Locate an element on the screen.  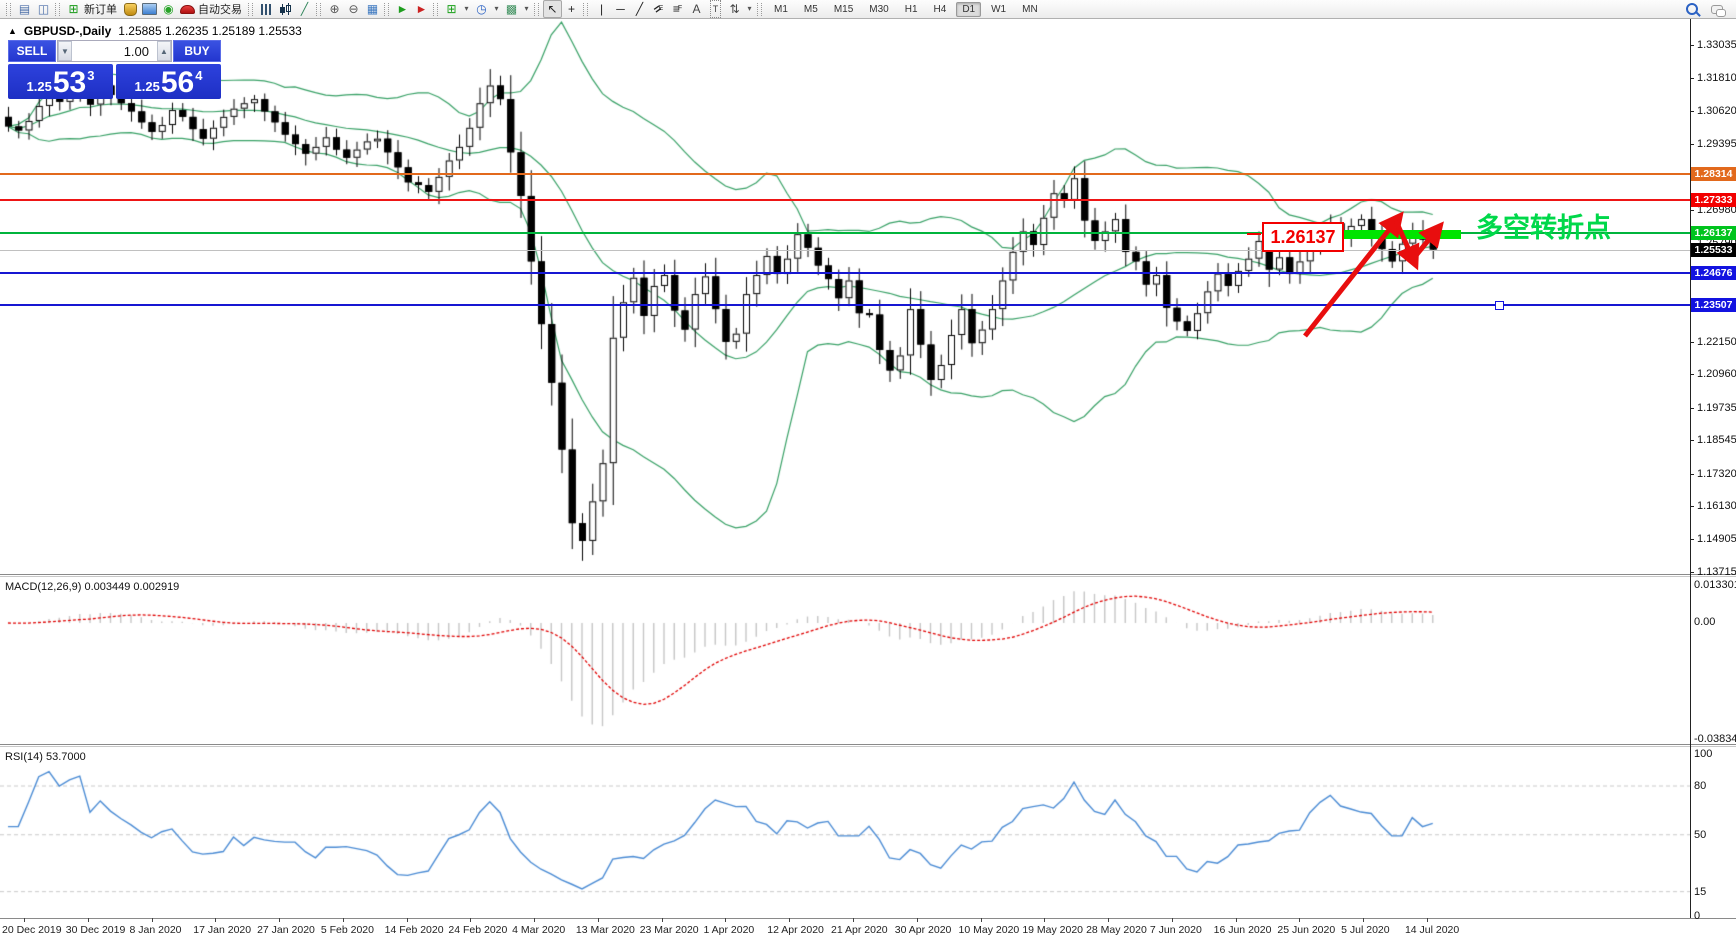
chart-profiles-icon: ◫ is located at coordinates (43, 9).